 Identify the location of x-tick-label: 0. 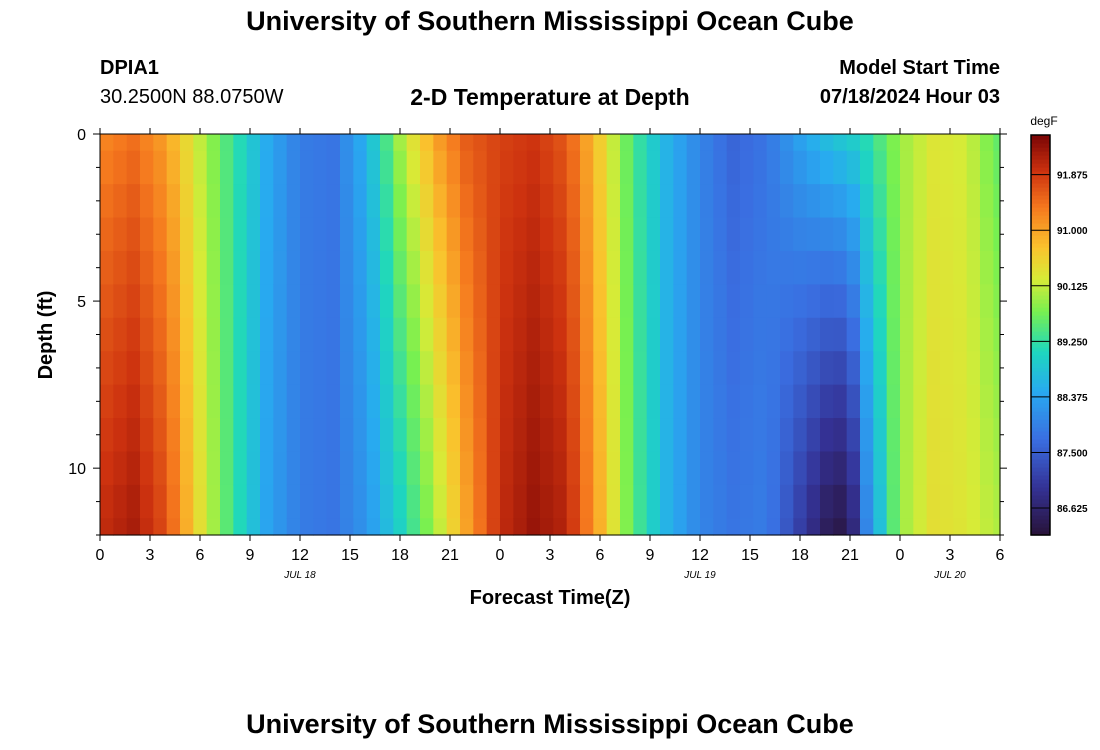
(500, 555).